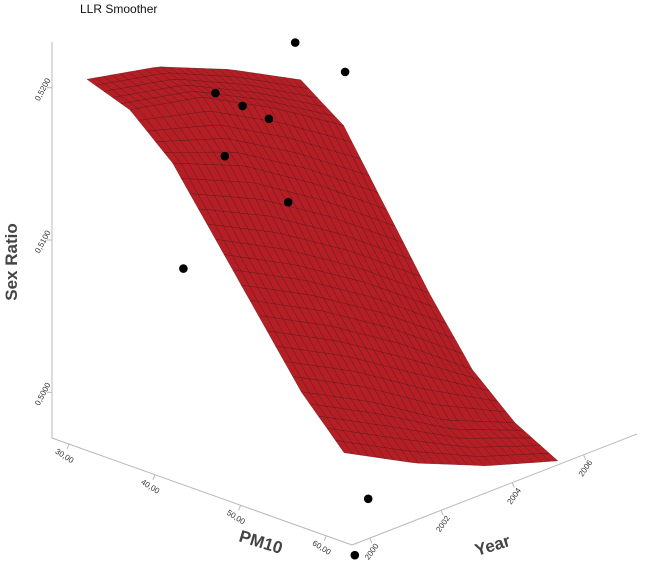  Describe the element at coordinates (65, 456) in the screenshot. I see `tick-label: 30,00` at that location.